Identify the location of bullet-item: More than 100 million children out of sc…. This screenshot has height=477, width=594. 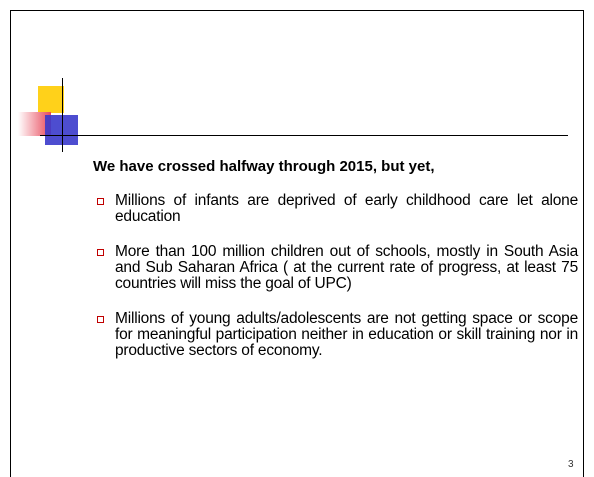
(337, 268).